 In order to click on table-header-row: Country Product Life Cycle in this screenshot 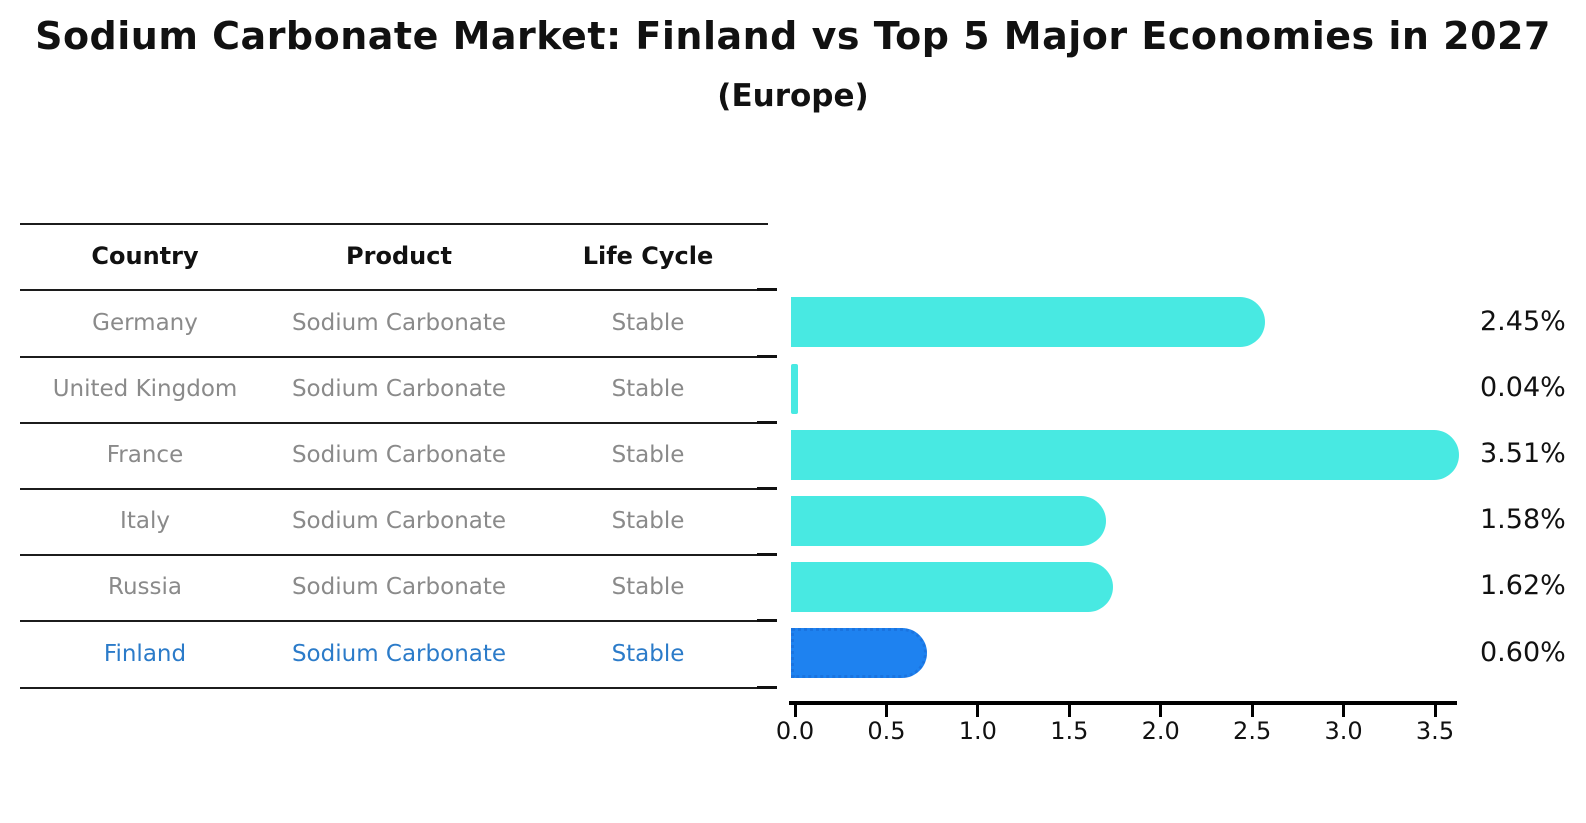, I will do `click(394, 256)`.